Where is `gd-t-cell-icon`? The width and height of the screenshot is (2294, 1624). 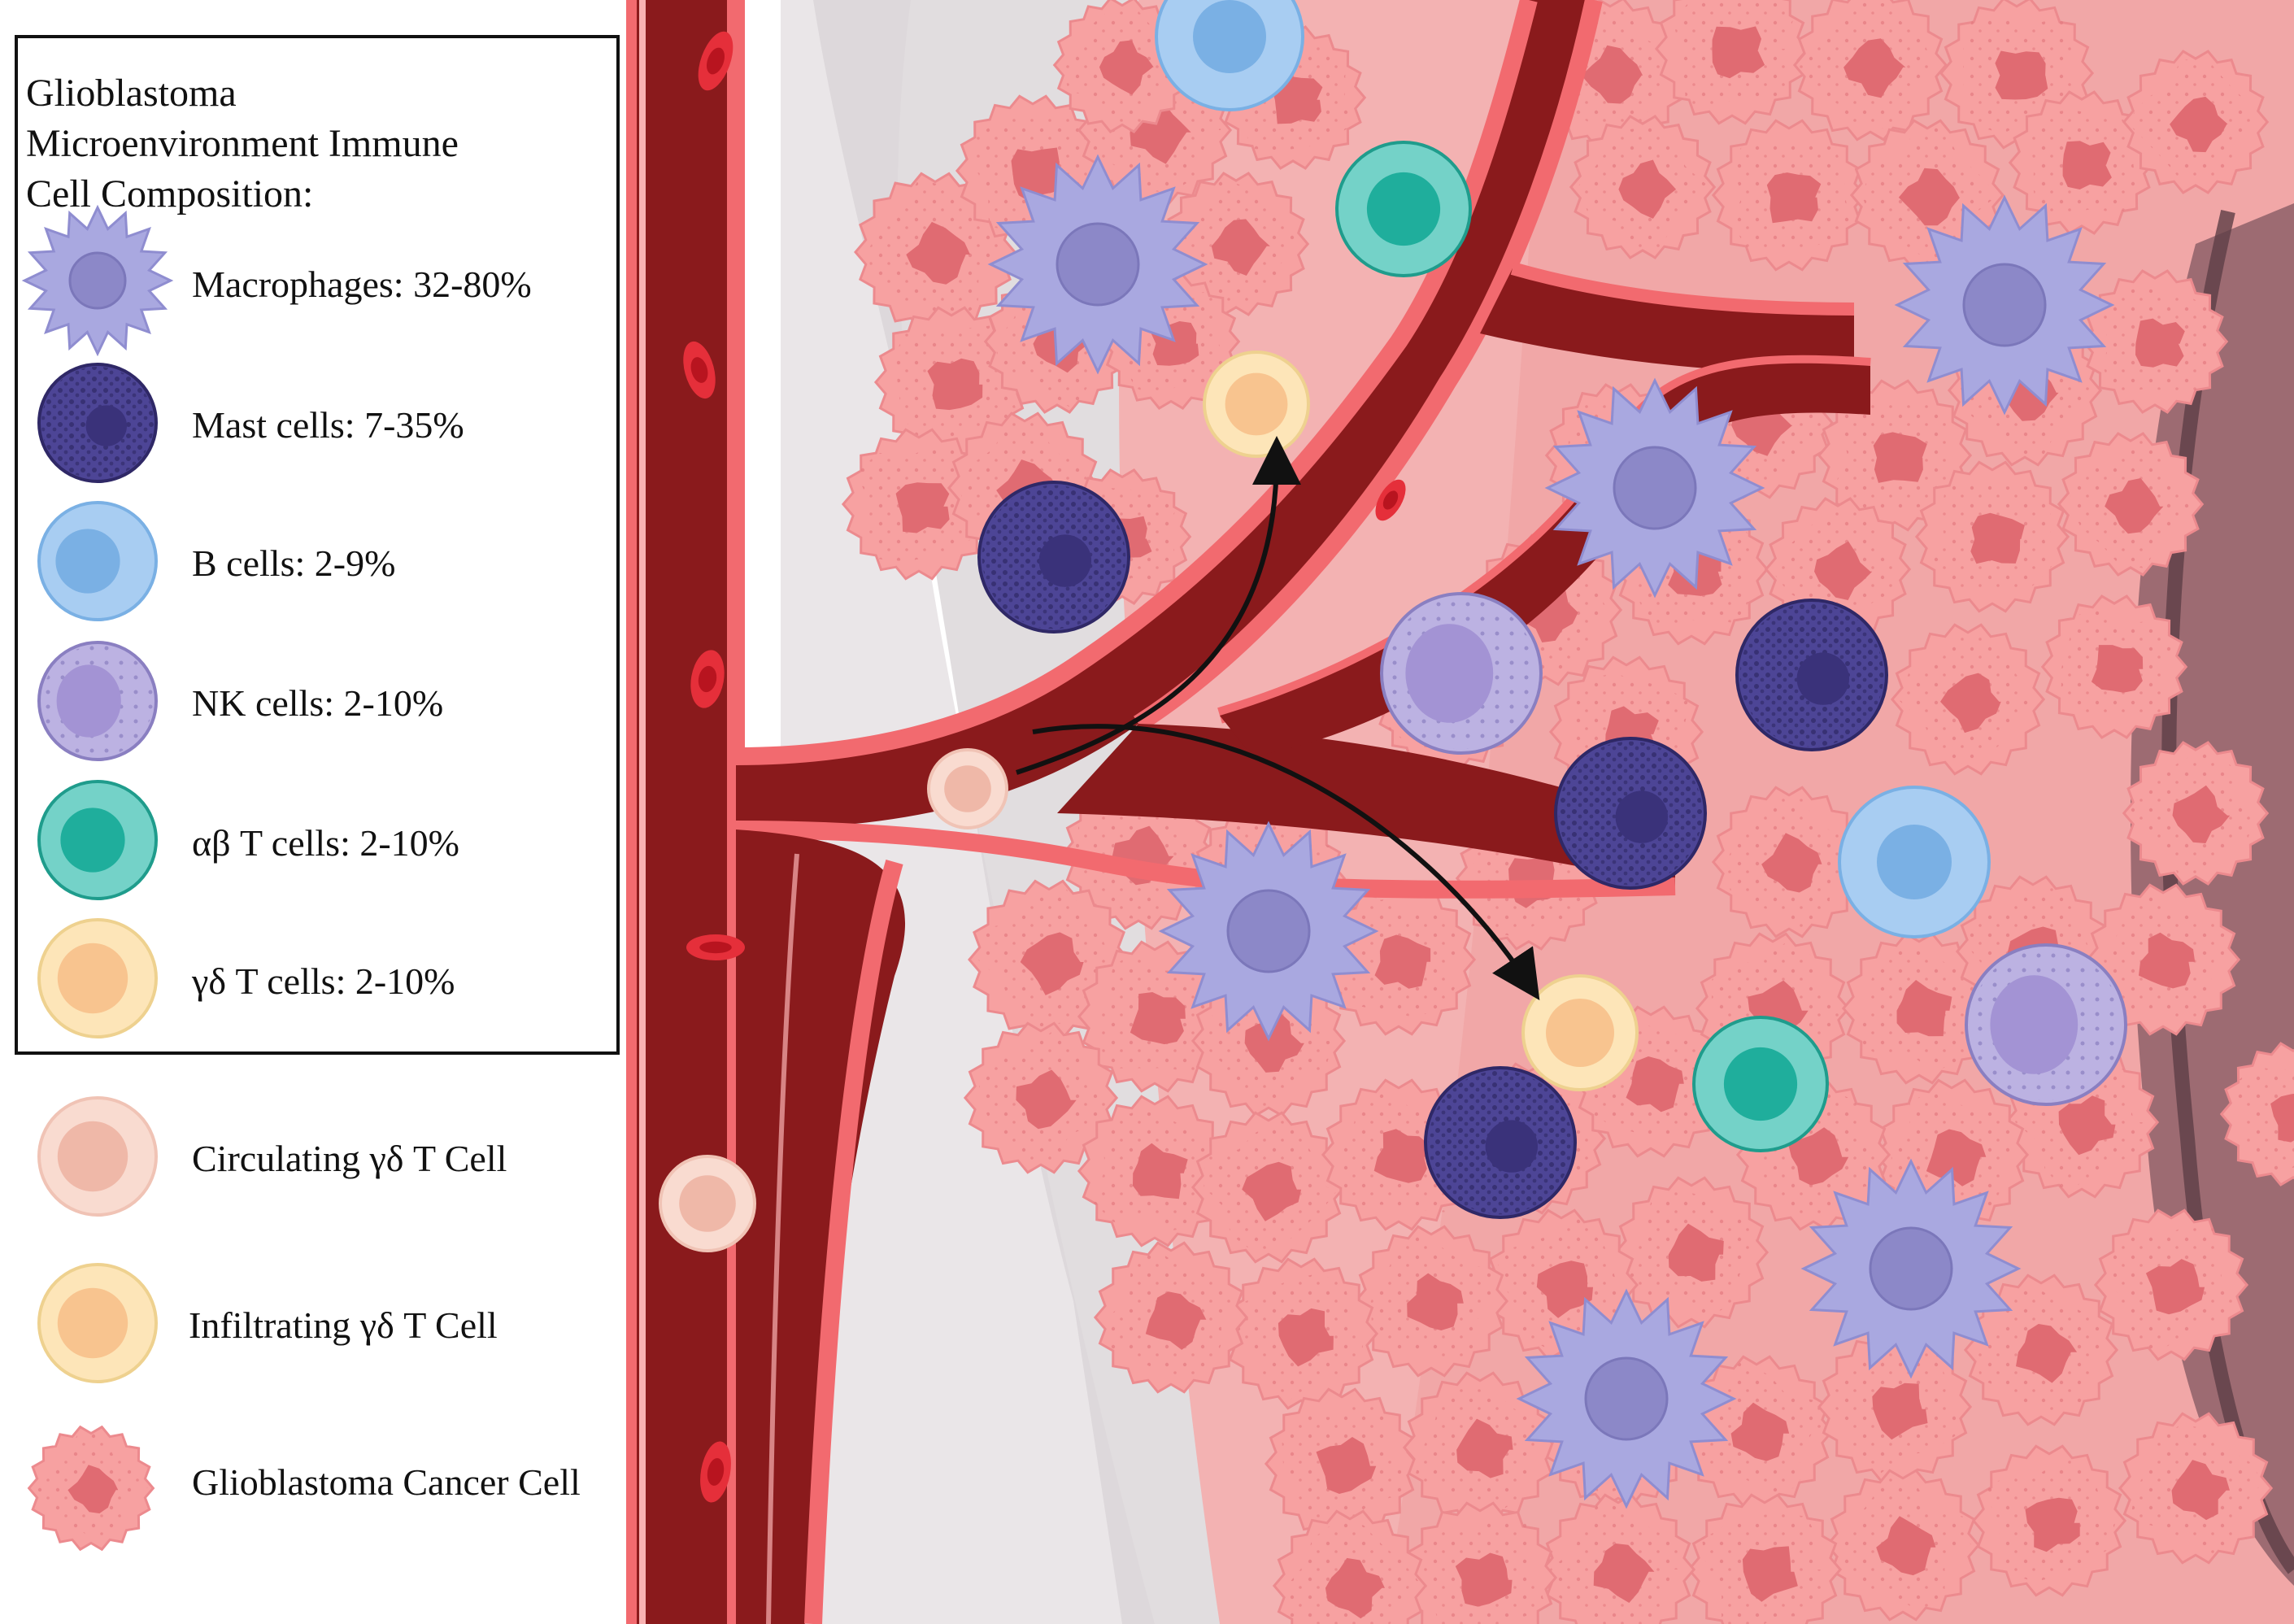
gd-t-cell-icon is located at coordinates (98, 978).